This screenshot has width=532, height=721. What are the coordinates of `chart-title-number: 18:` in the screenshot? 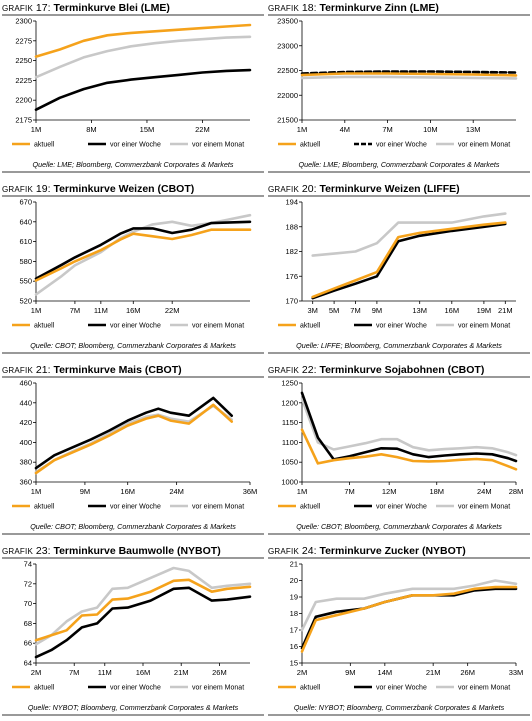 It's located at (309, 8).